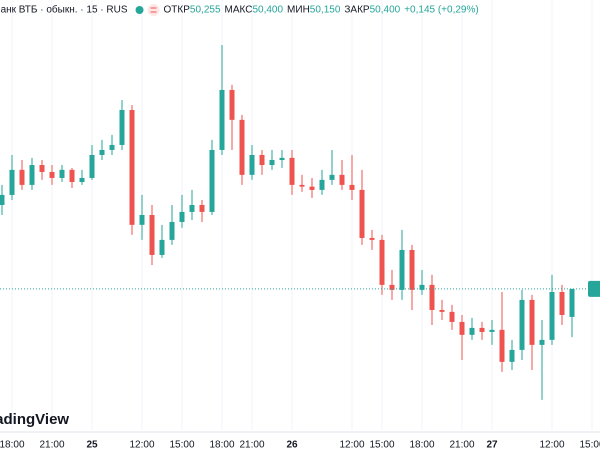 The image size is (600, 450). I want to click on watermark: TradingView, so click(34, 419).